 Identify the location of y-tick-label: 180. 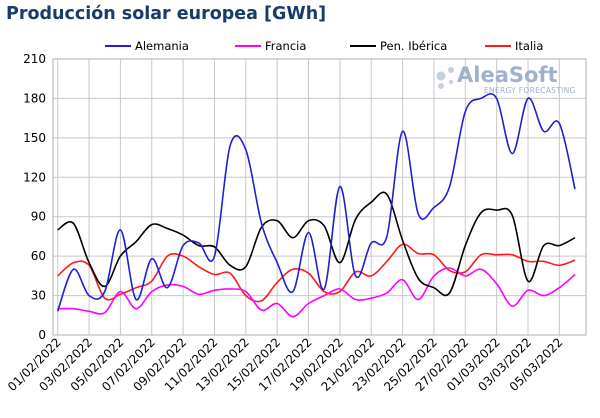
(34, 98).